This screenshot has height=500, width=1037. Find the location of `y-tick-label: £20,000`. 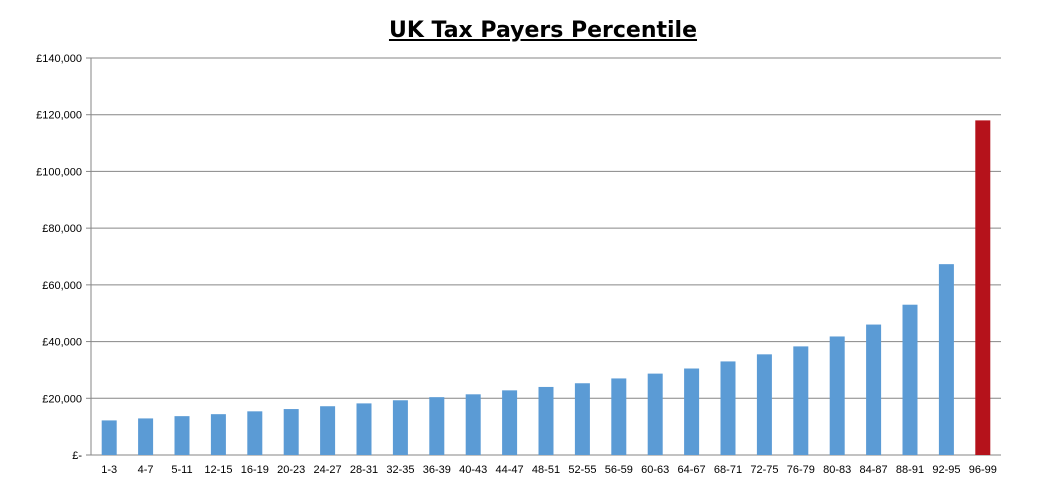

y-tick-label: £20,000 is located at coordinates (62, 399).